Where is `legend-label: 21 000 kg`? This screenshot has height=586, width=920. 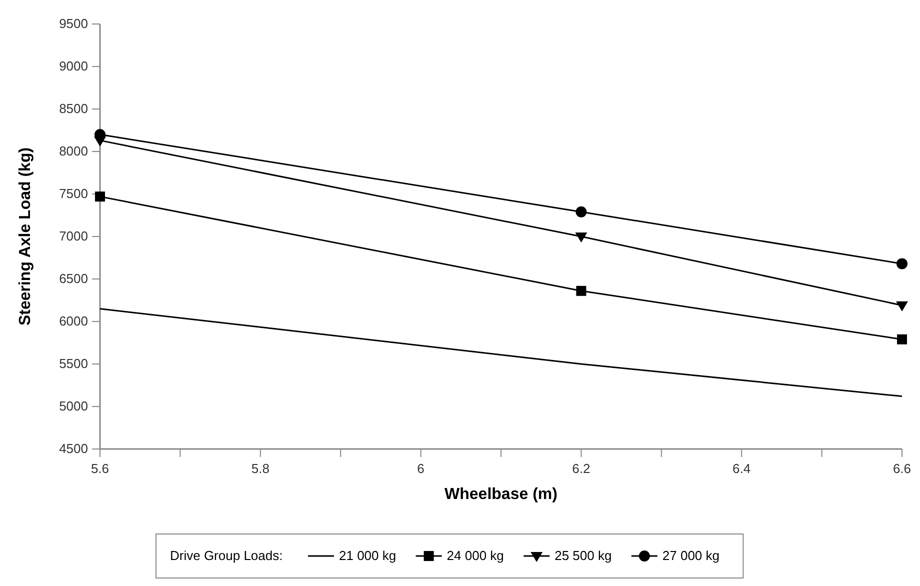
legend-label: 21 000 kg is located at coordinates (367, 555).